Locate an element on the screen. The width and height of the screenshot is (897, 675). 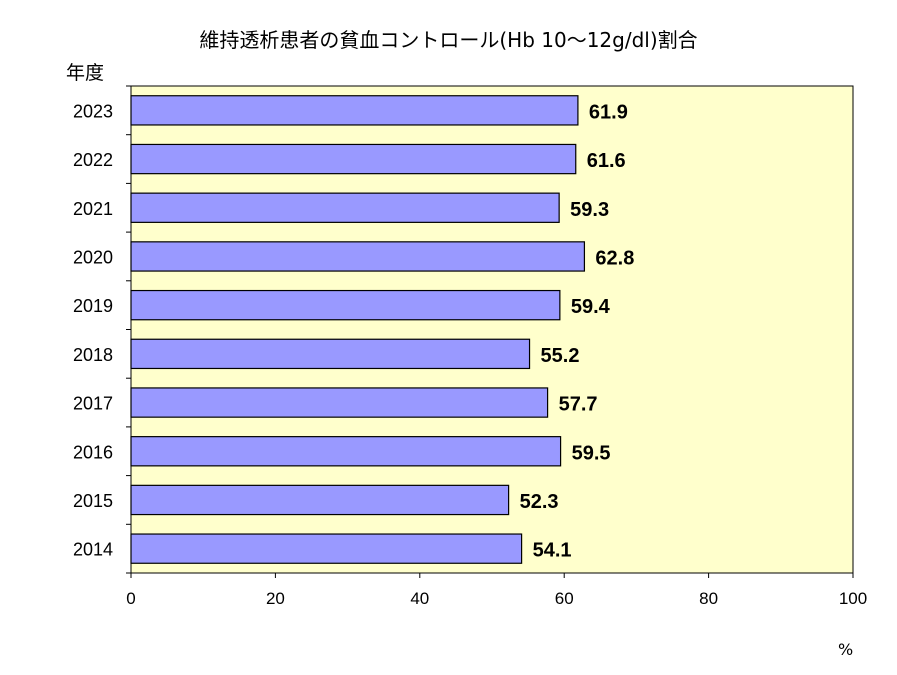
data-label: 55.2 is located at coordinates (560, 356).